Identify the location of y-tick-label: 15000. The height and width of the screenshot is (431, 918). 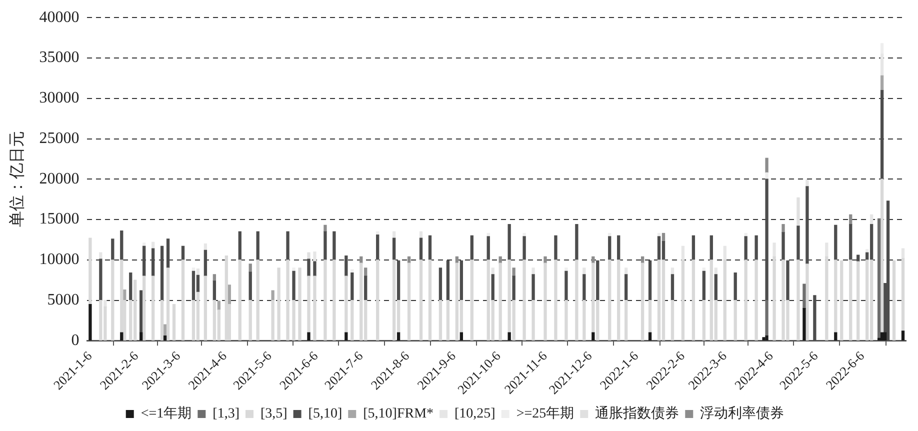
(59, 219).